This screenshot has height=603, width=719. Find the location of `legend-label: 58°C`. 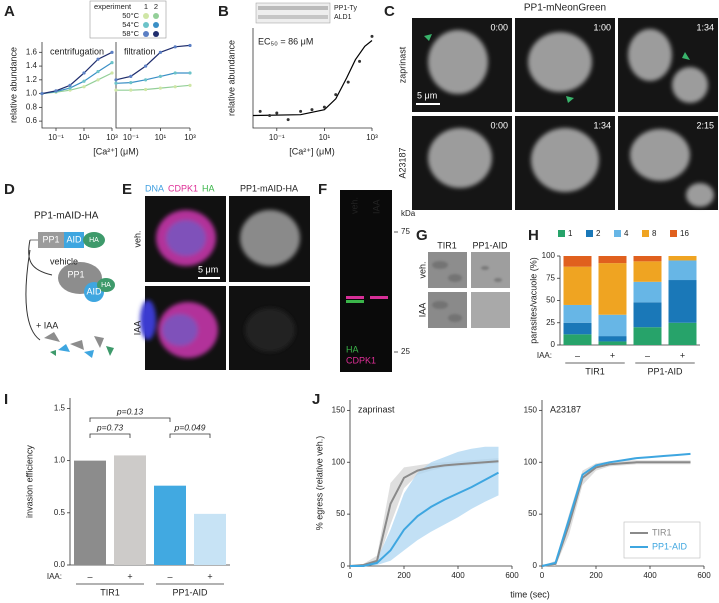

legend-label: 58°C is located at coordinates (130, 33).